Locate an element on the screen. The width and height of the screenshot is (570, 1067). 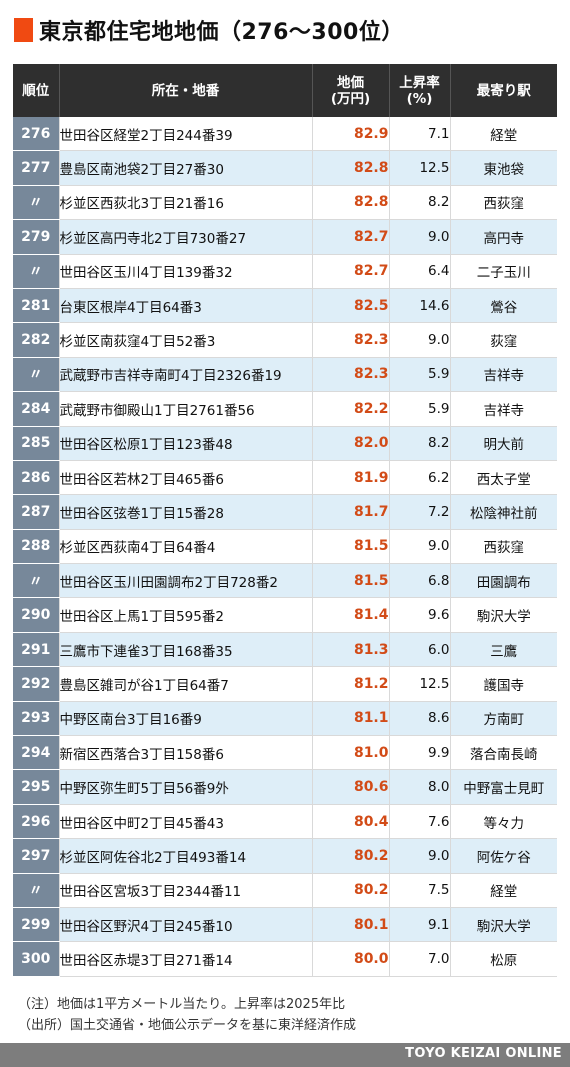
rate-cell: 7.2 is located at coordinates (420, 512).